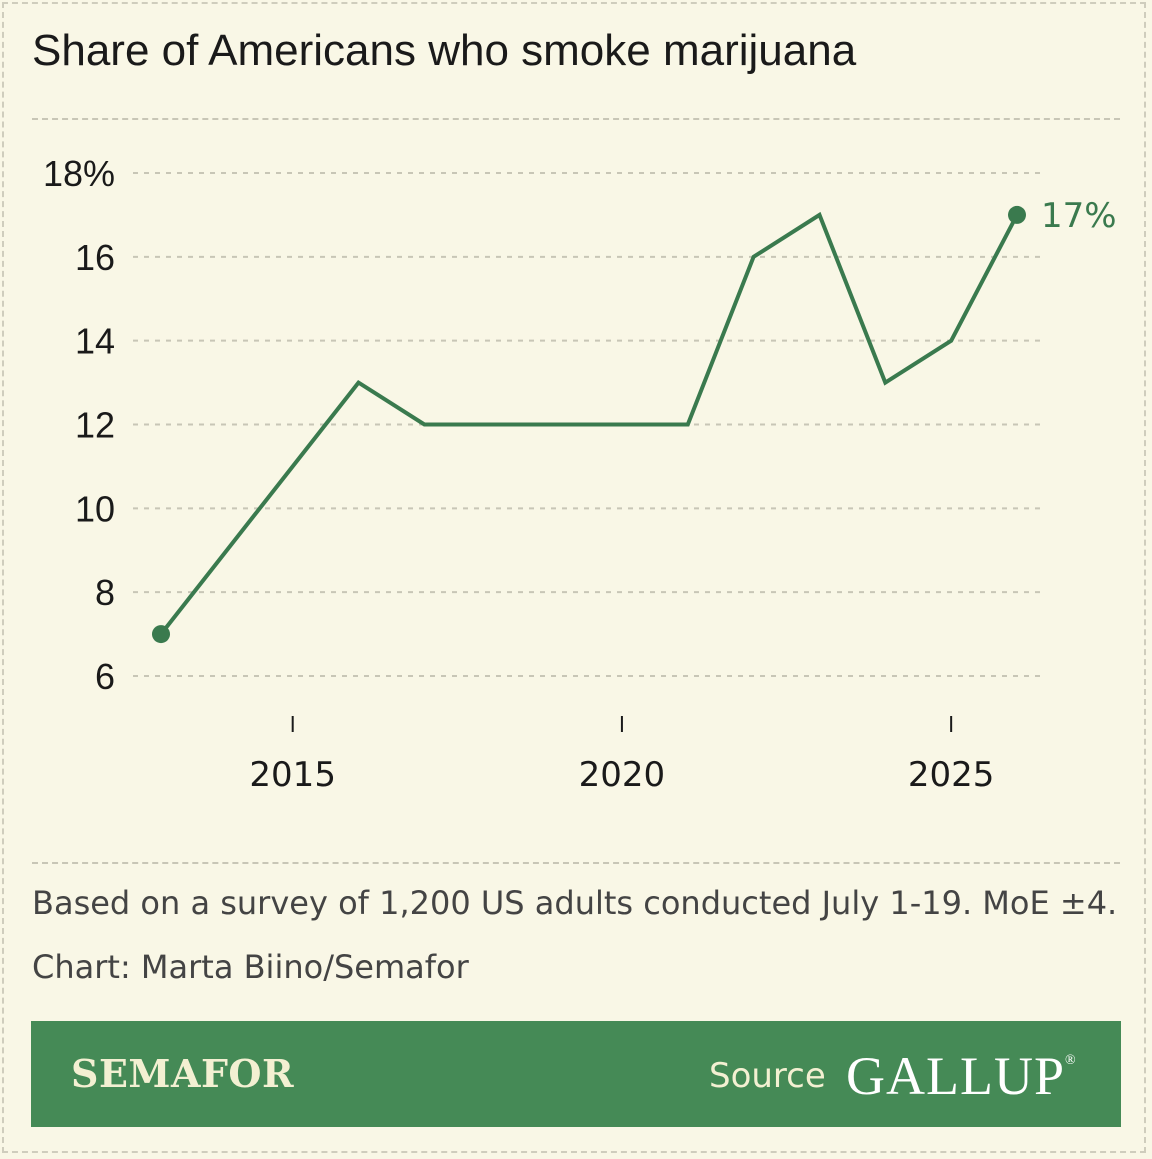 Image resolution: width=1152 pixels, height=1159 pixels. I want to click on semafor-logo: SEMAFOR, so click(183, 1073).